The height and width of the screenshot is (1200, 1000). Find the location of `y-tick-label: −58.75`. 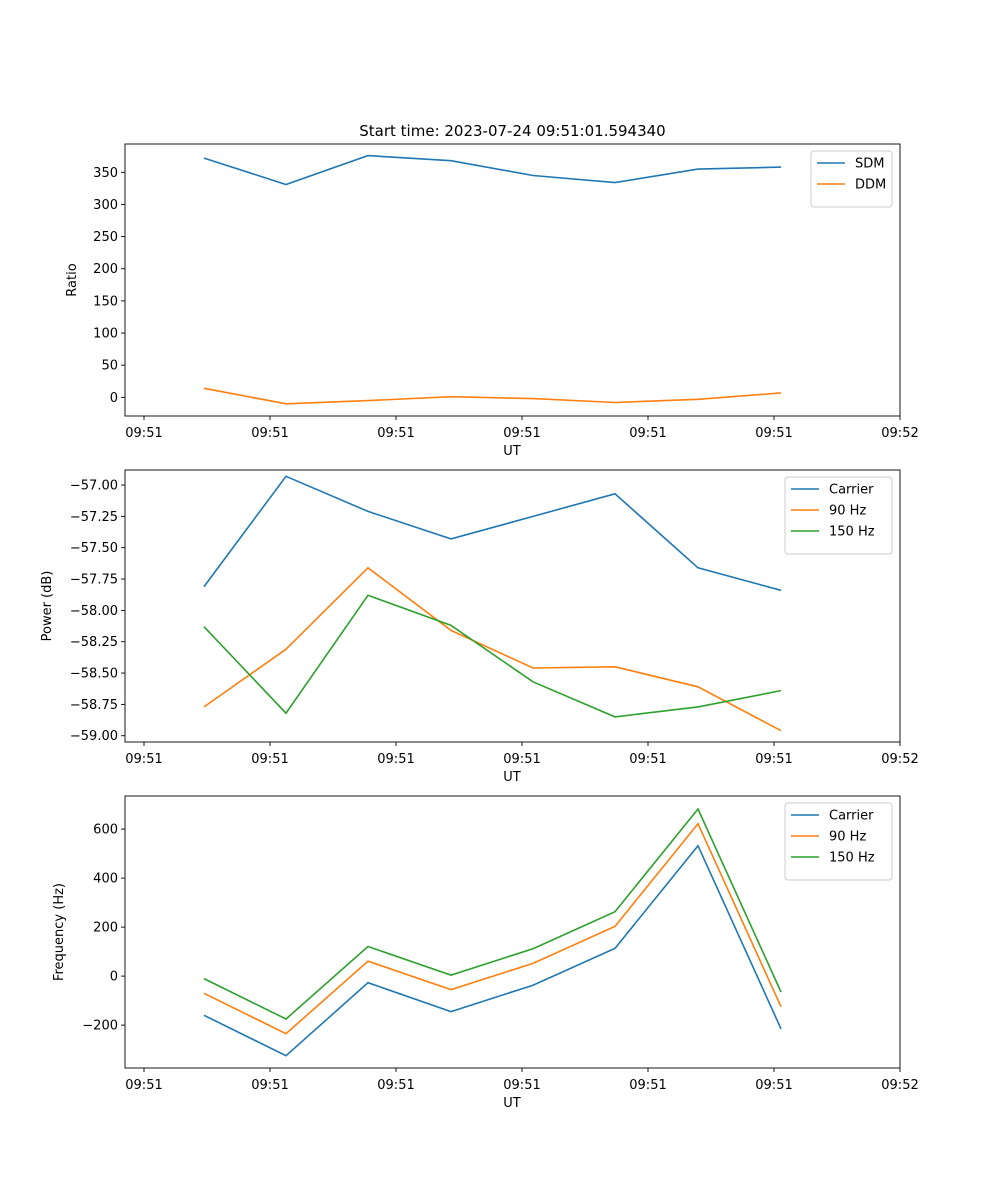

y-tick-label: −58.75 is located at coordinates (94, 705).